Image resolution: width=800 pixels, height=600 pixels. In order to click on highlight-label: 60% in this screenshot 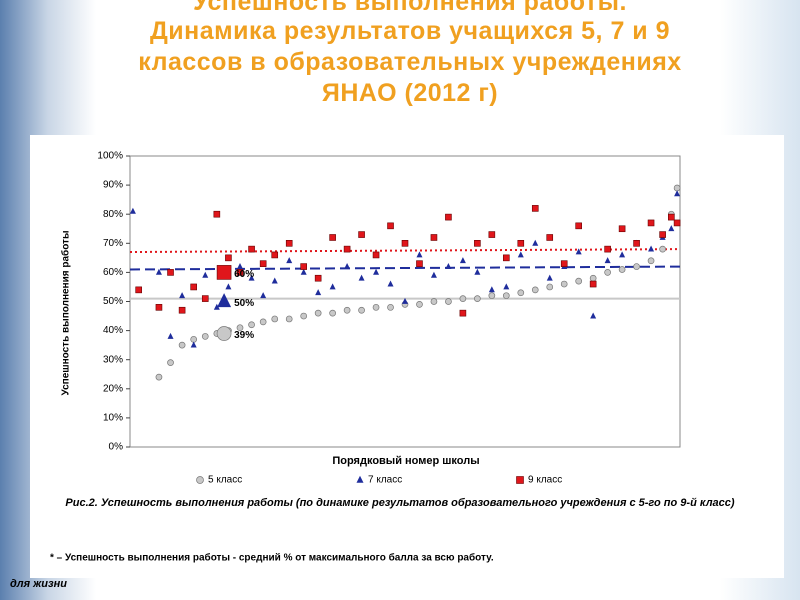, I will do `click(244, 274)`.